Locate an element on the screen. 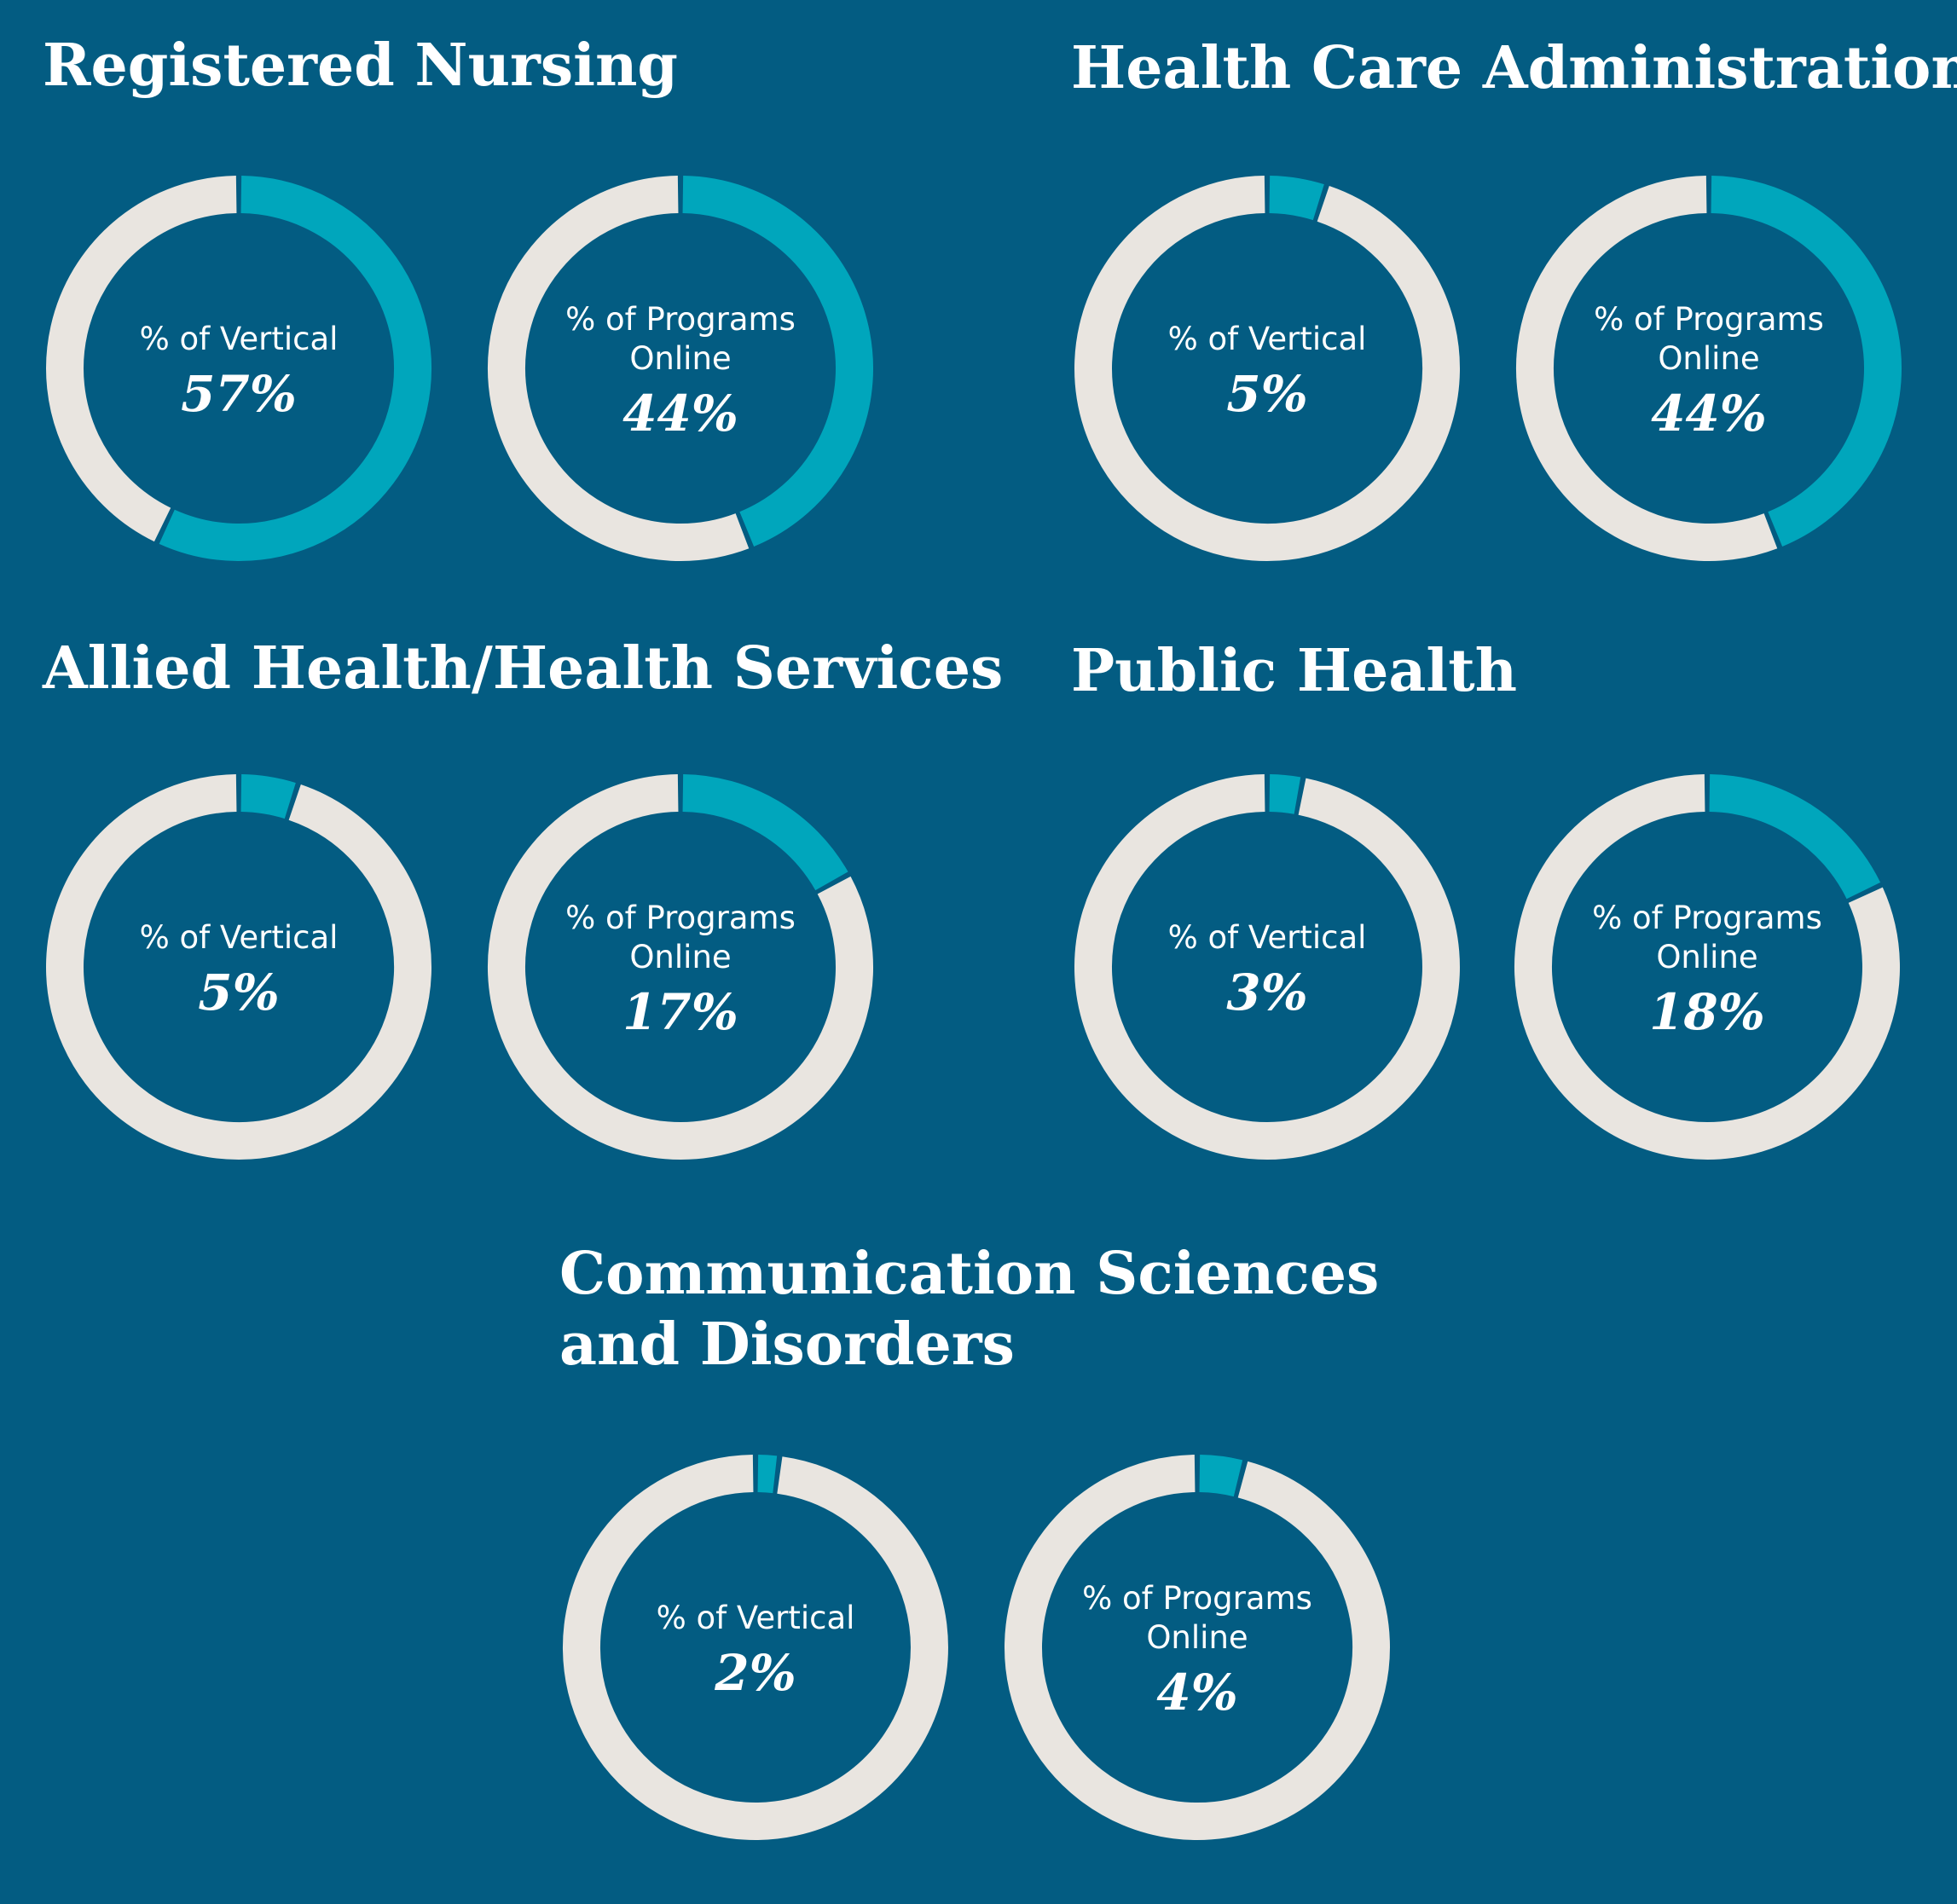 This screenshot has height=1904, width=1957. section-title: Registered Nursing is located at coordinates (361, 66).